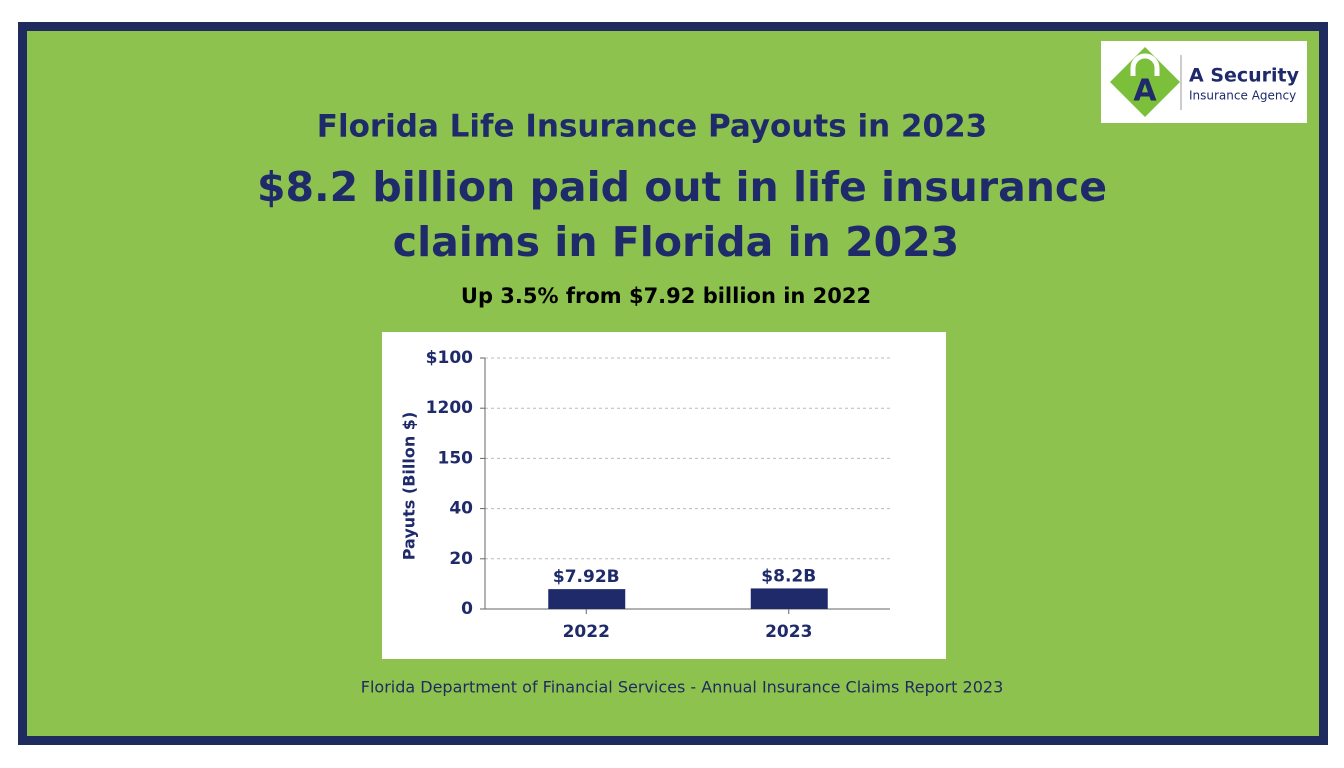 This screenshot has height=768, width=1344. What do you see at coordinates (409, 486) in the screenshot?
I see `y-axis-label: Payuts (Billon $)` at bounding box center [409, 486].